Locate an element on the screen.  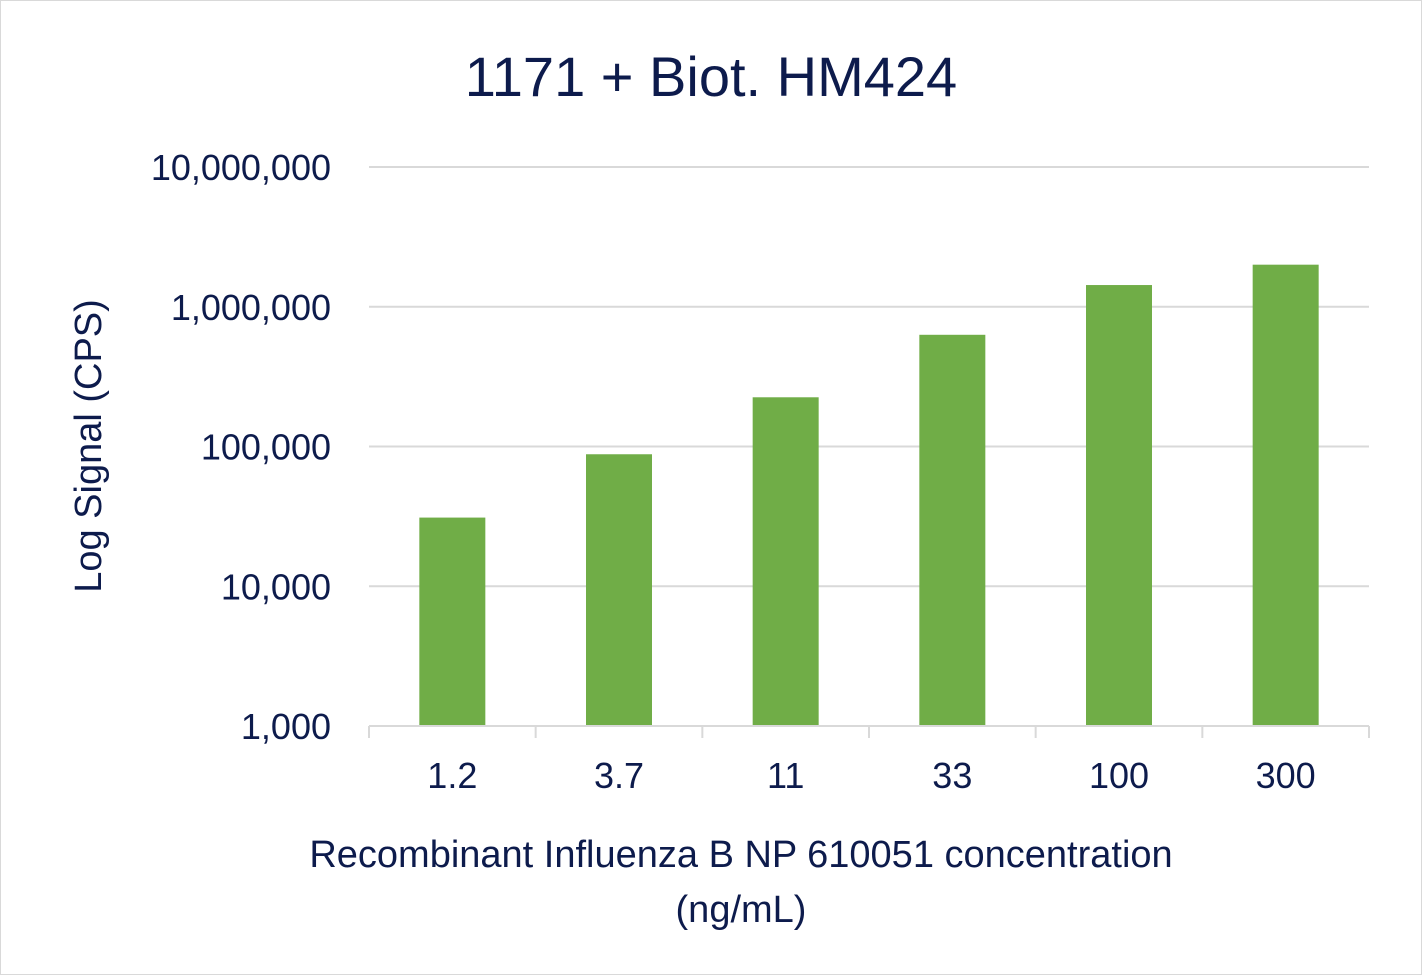
x-tick-label: 11 is located at coordinates (785, 775).